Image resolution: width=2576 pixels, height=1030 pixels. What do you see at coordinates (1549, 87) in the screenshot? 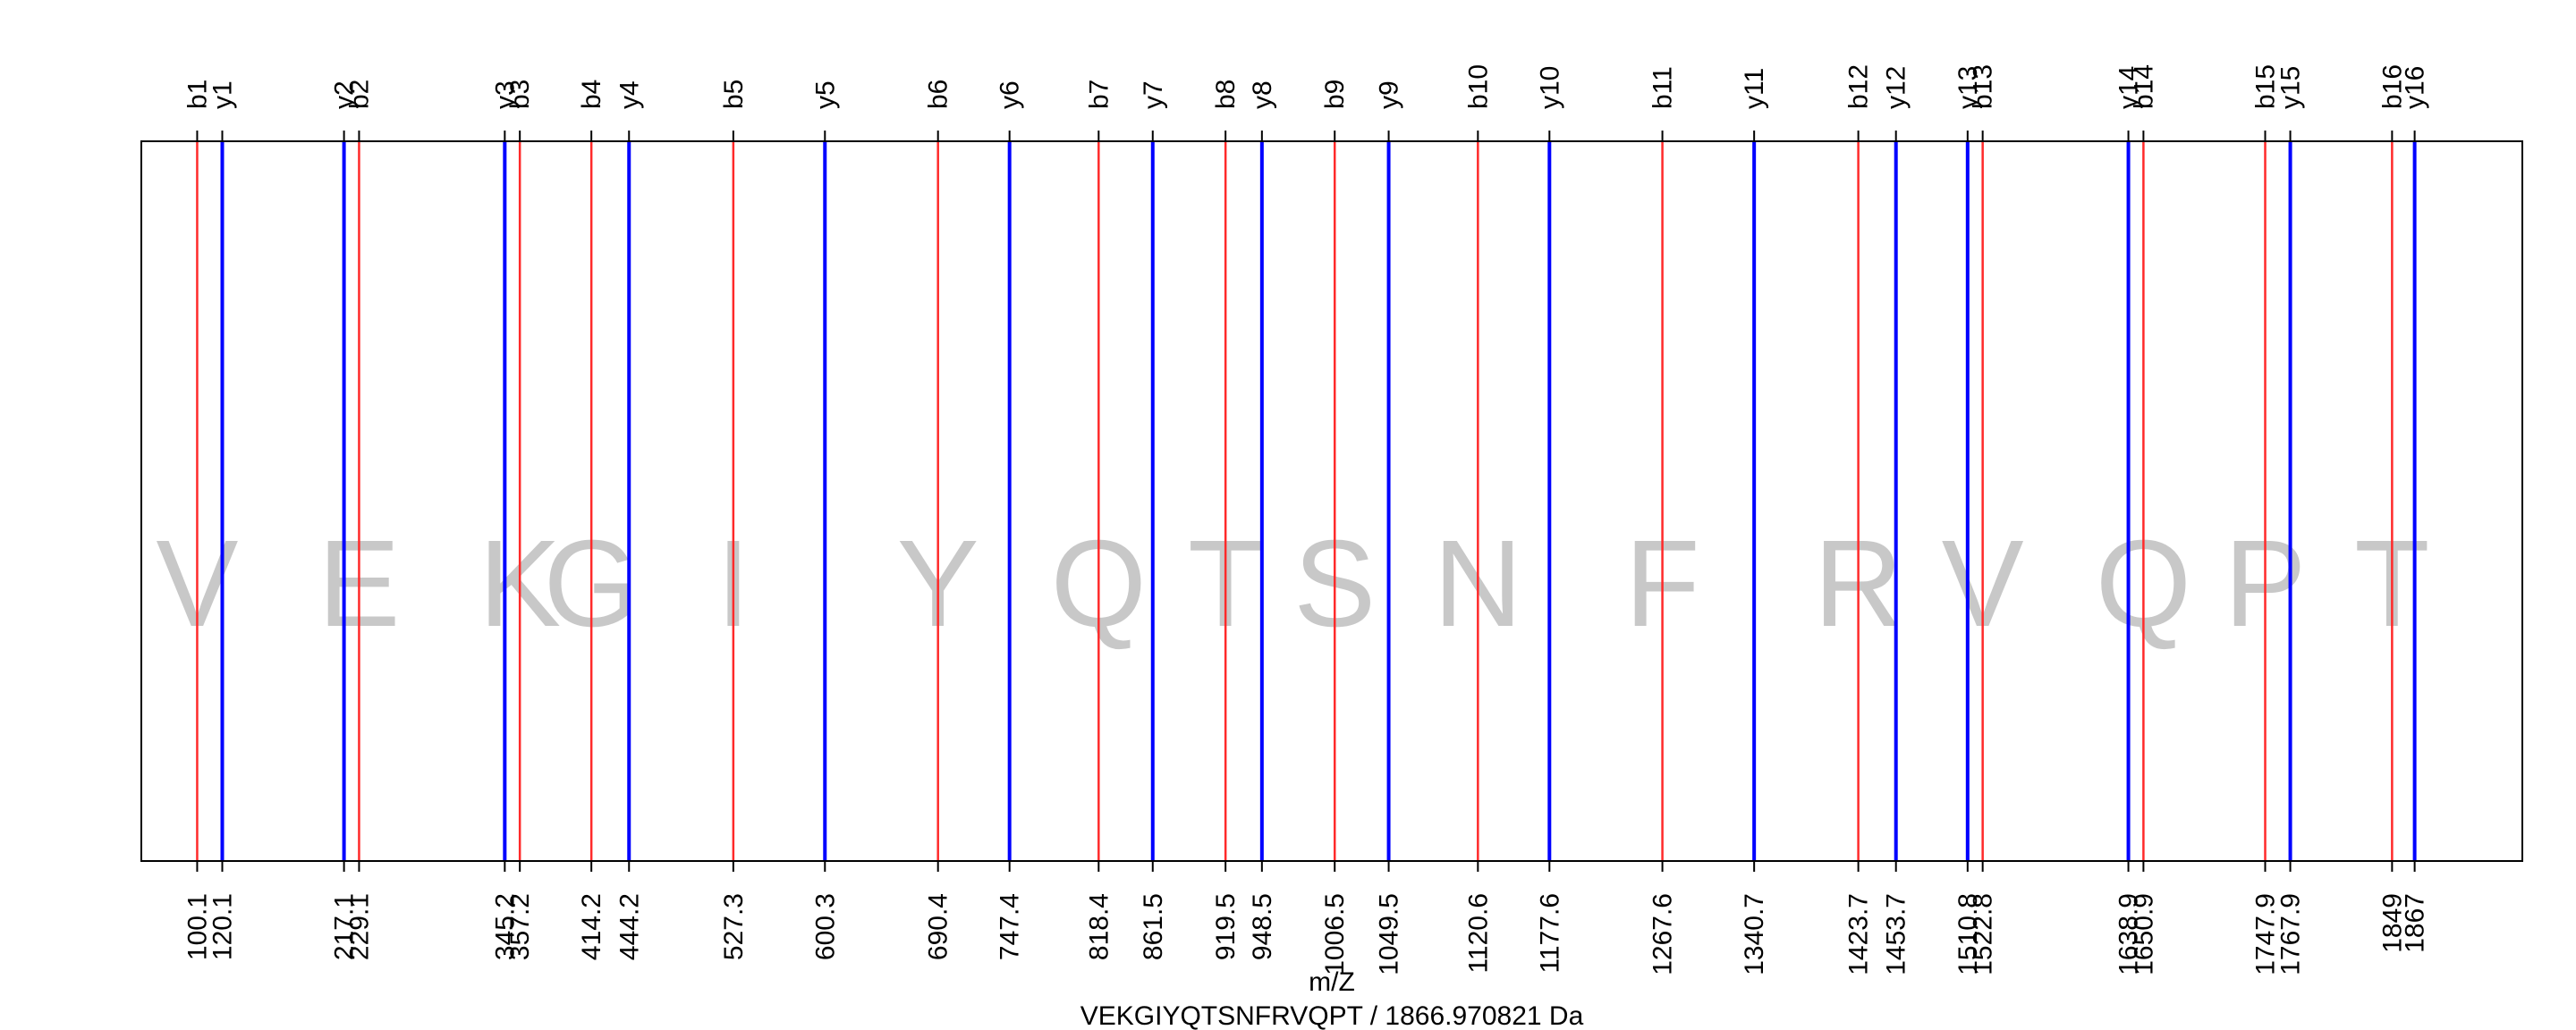
I see `y10-label: y10` at bounding box center [1549, 87].